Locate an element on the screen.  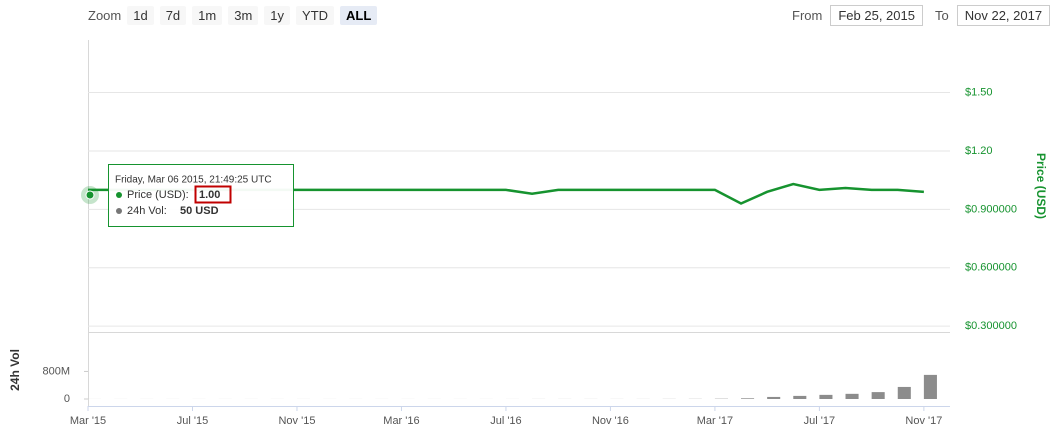
x-tick-label: Nov '17 is located at coordinates (923, 421).